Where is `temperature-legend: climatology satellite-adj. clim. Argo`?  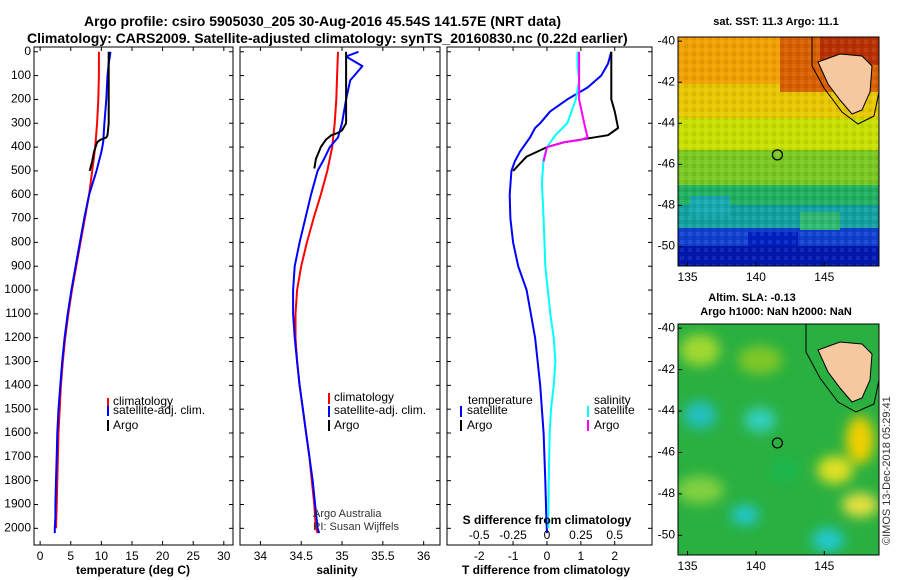 temperature-legend: climatology satellite-adj. clim. Argo is located at coordinates (156, 413).